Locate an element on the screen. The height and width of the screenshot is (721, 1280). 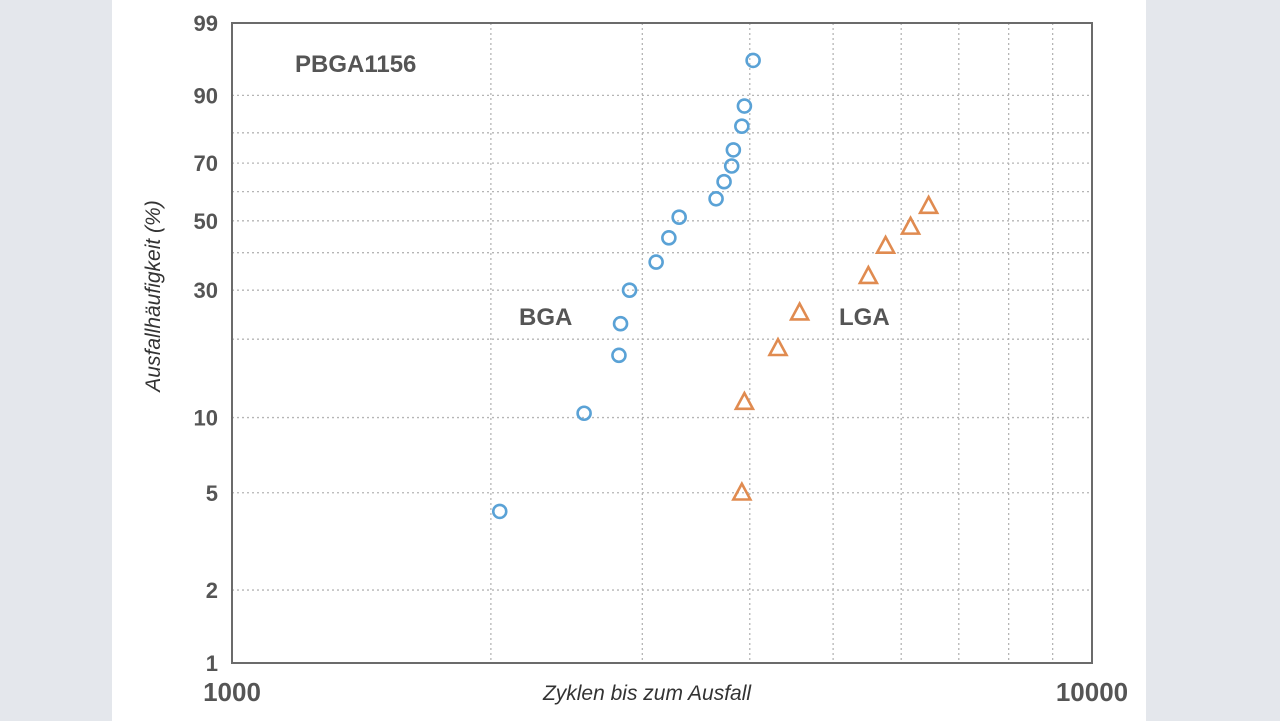
y-tick-label: 5 is located at coordinates (212, 493).